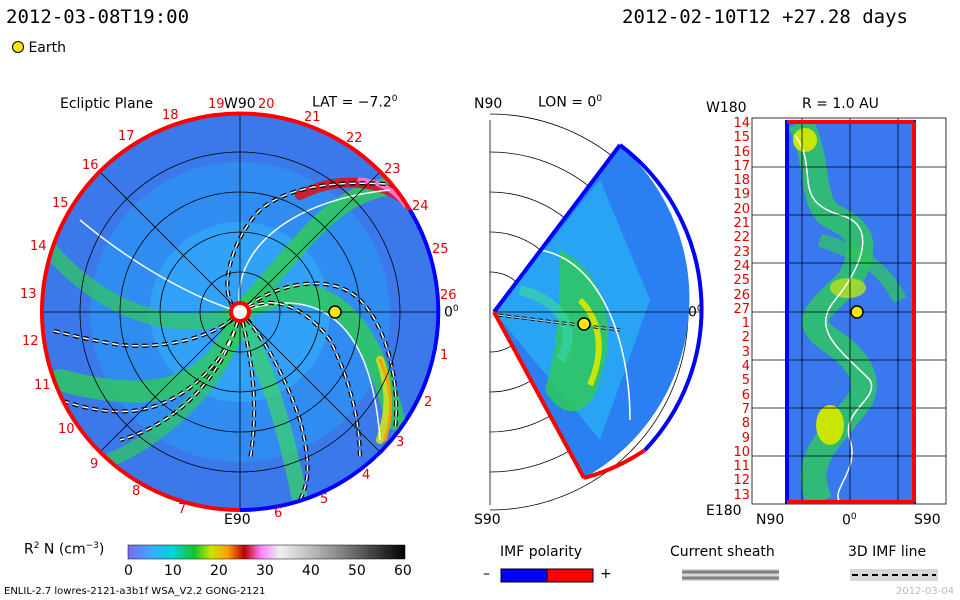 Image resolution: width=960 pixels, height=600 pixels. Describe the element at coordinates (741, 123) in the screenshot. I see `row-label: 14` at that location.